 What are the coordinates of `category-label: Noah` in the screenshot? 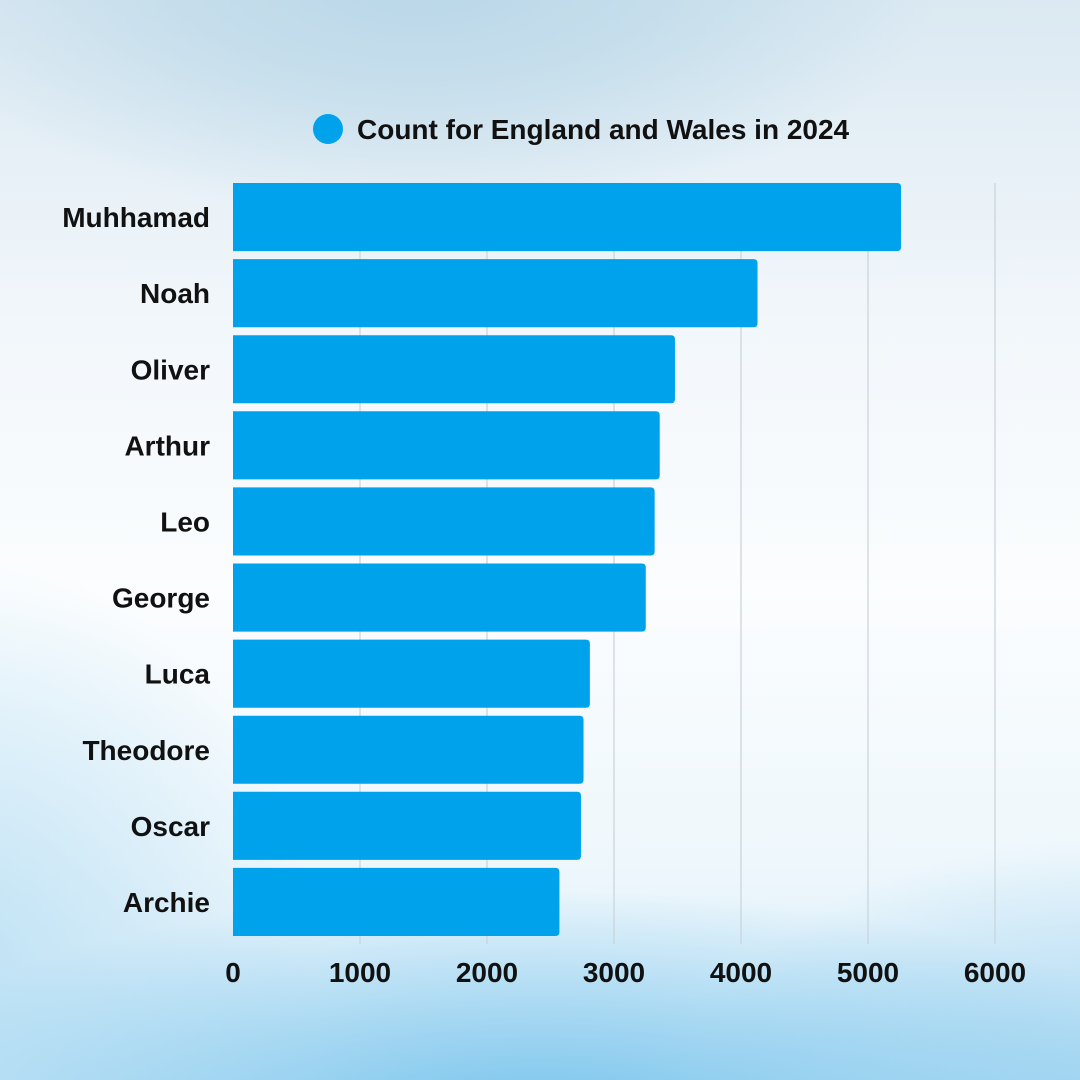 It's located at (175, 293).